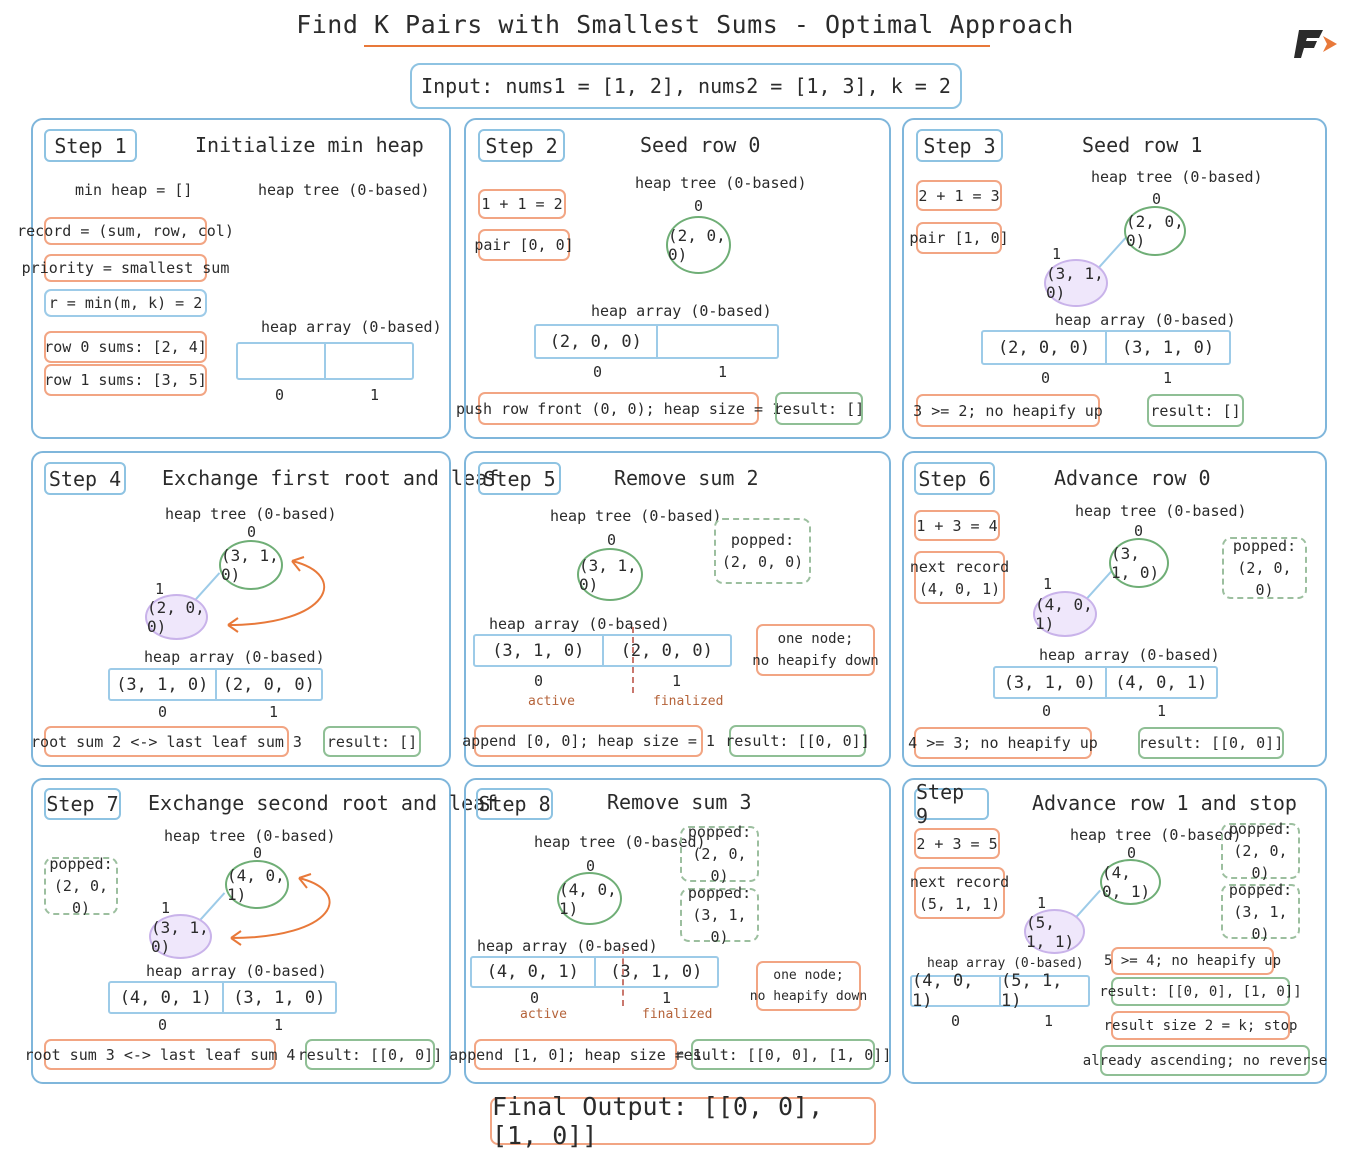 This screenshot has width=1370, height=1150. Describe the element at coordinates (1200, 1025) in the screenshot. I see `stop-note: result size 2 = k; stop` at that location.